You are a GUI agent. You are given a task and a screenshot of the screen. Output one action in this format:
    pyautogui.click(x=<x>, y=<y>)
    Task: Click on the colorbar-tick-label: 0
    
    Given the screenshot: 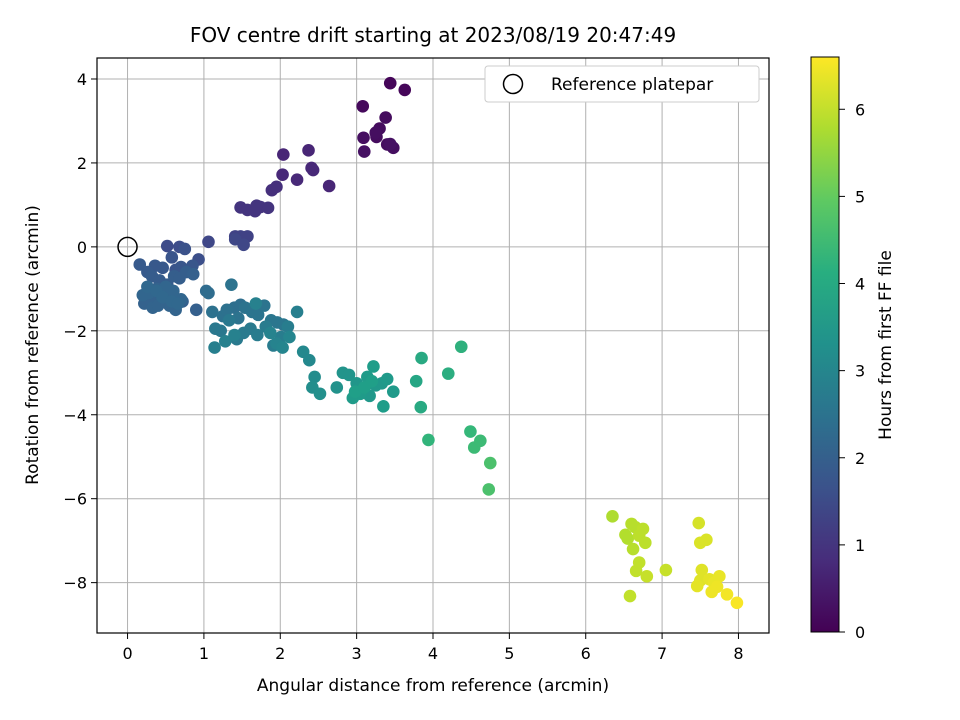 What is the action you would take?
    pyautogui.click(x=860, y=632)
    